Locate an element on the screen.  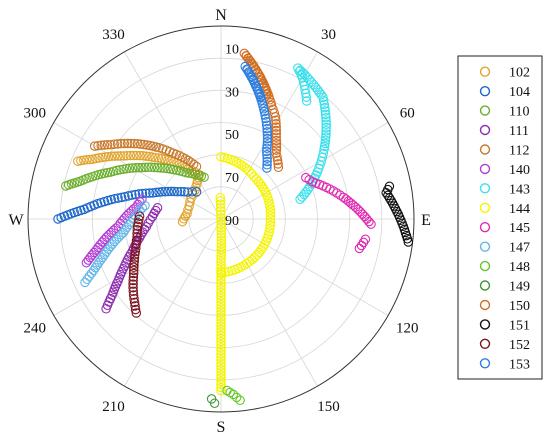
legend-label: 150 is located at coordinates (519, 306).